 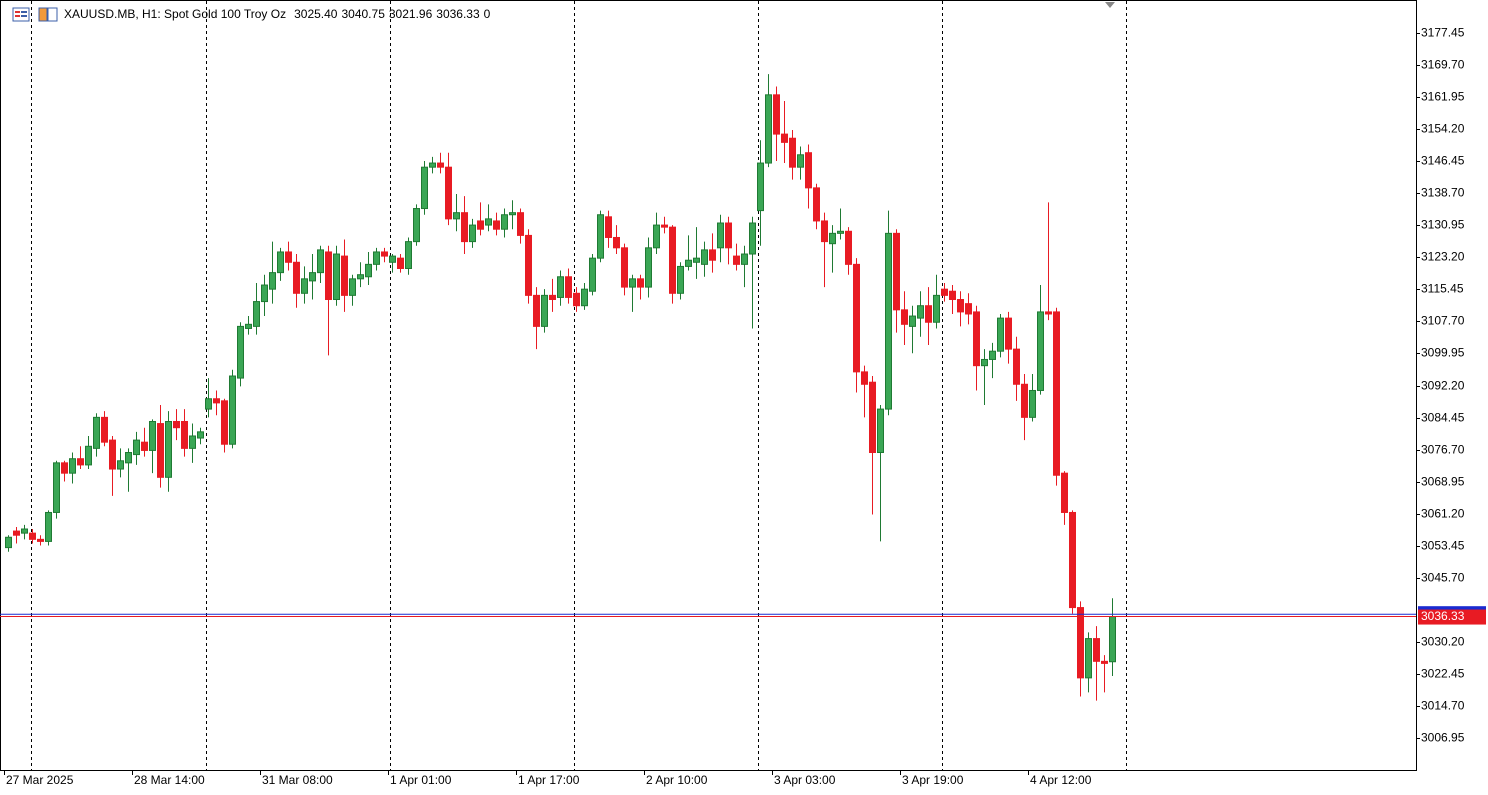 I want to click on header-value: 3025.40, so click(x=316, y=14).